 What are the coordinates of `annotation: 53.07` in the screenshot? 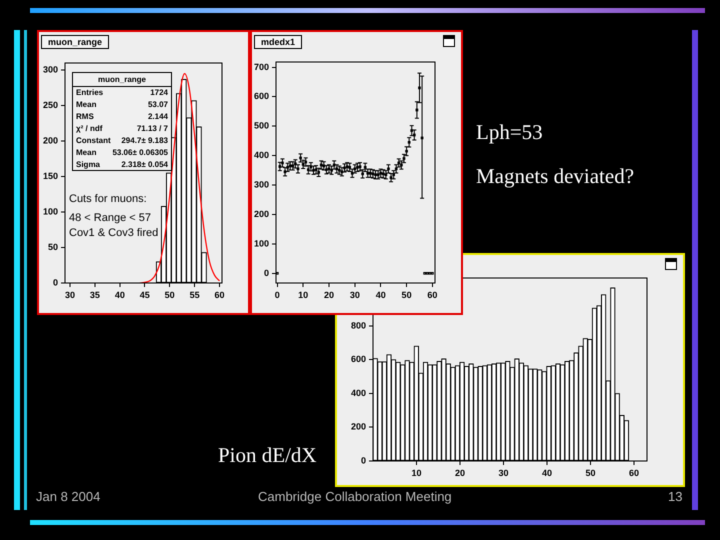 It's located at (157, 104).